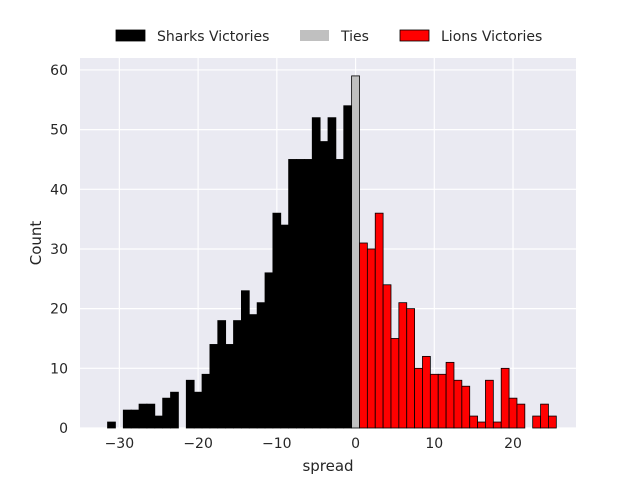 The height and width of the screenshot is (484, 640). Describe the element at coordinates (120, 444) in the screenshot. I see `x-tick-label: −30` at that location.